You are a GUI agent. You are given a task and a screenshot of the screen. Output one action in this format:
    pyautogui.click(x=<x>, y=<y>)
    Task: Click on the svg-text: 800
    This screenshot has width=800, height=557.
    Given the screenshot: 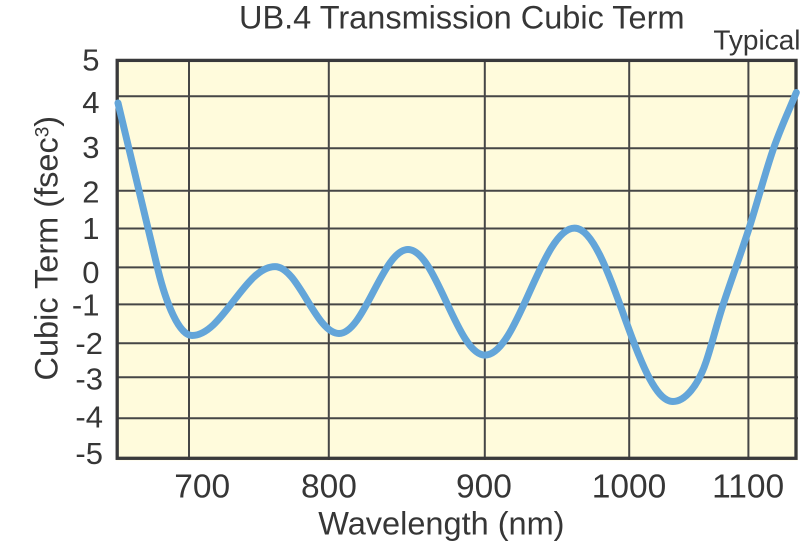 What is the action you would take?
    pyautogui.click(x=329, y=486)
    